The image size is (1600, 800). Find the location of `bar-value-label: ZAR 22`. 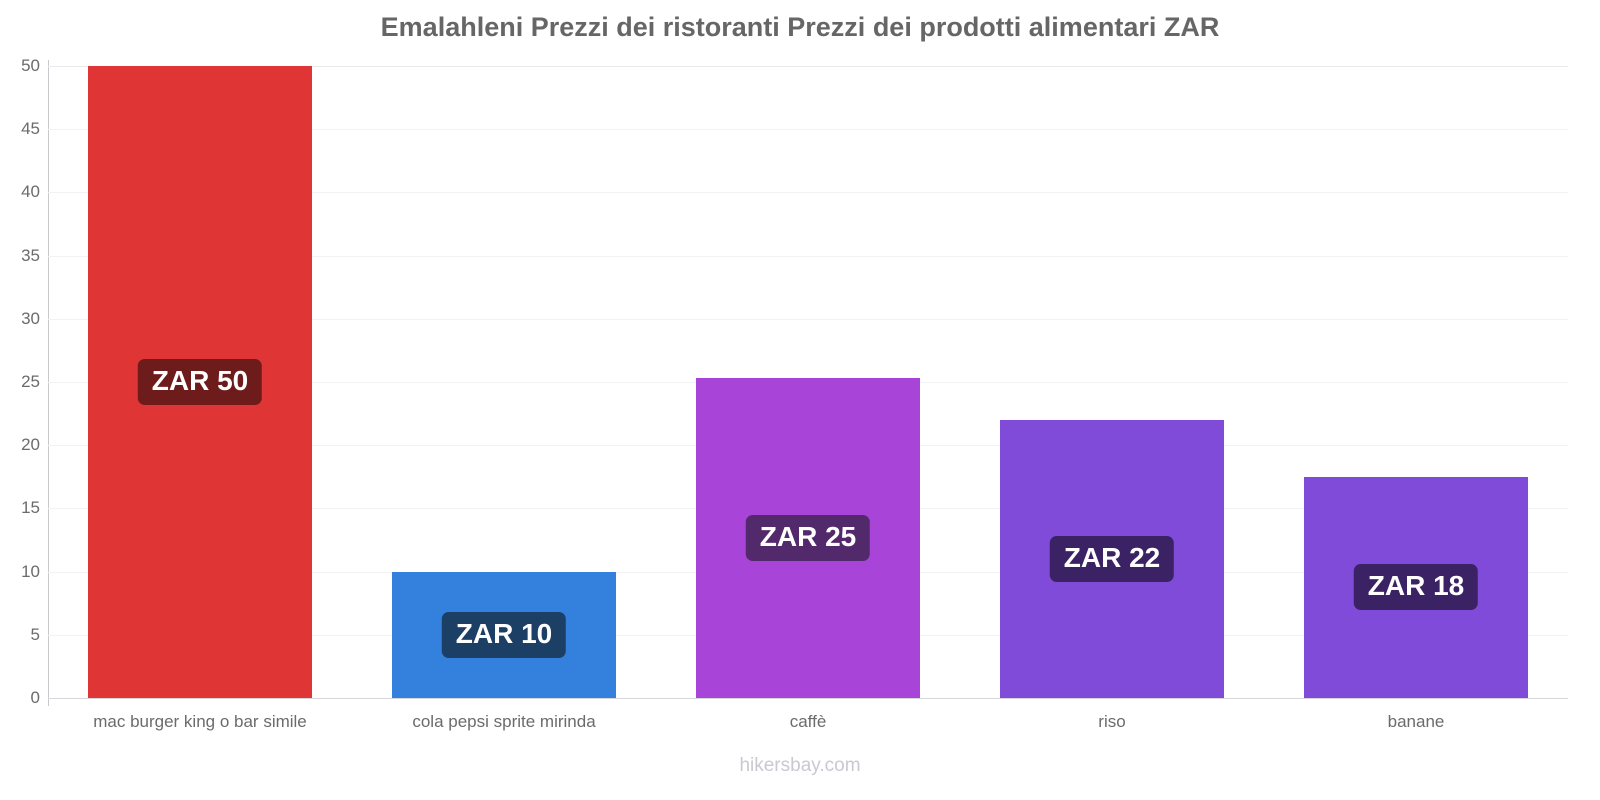

bar-value-label: ZAR 22 is located at coordinates (1112, 558).